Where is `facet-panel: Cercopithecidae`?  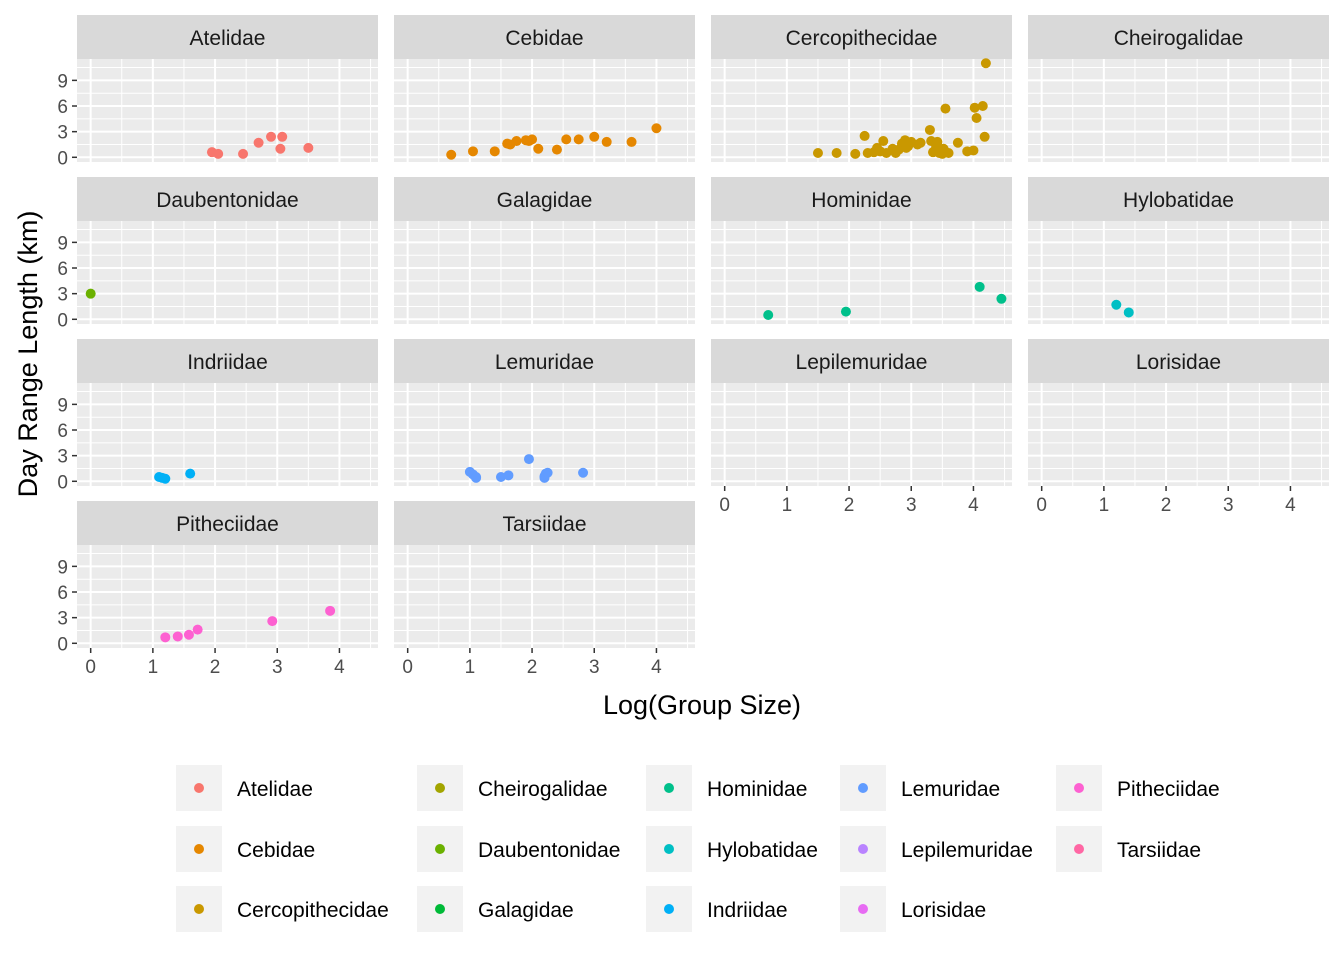 facet-panel: Cercopithecidae is located at coordinates (861, 88).